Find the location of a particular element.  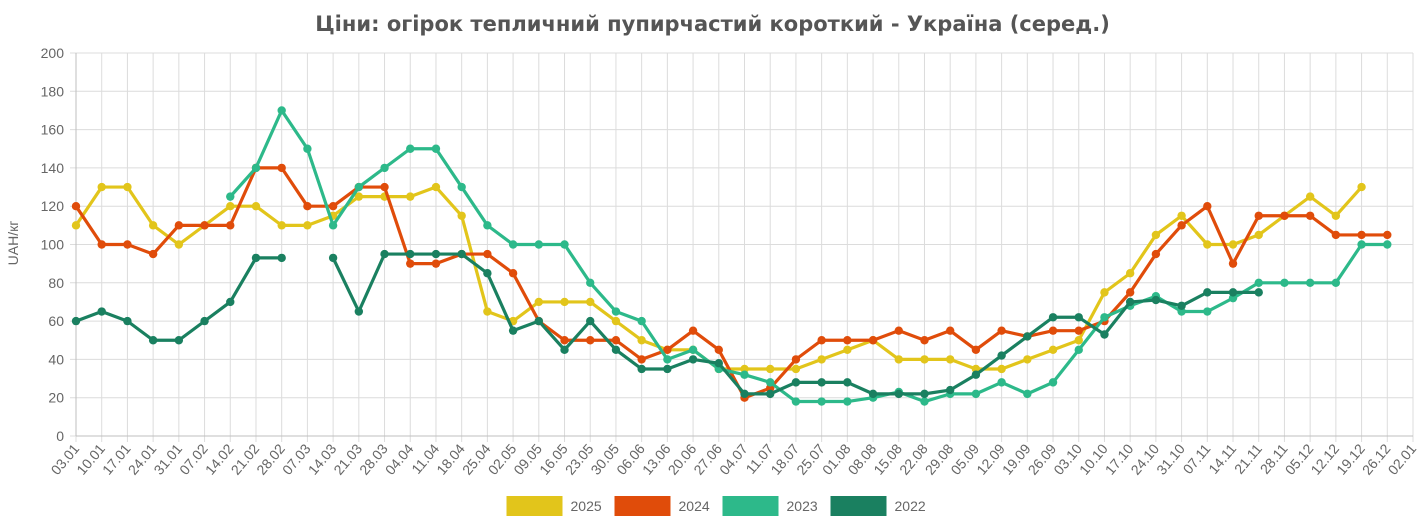

legend-item-2025: 2025 is located at coordinates (554, 506).